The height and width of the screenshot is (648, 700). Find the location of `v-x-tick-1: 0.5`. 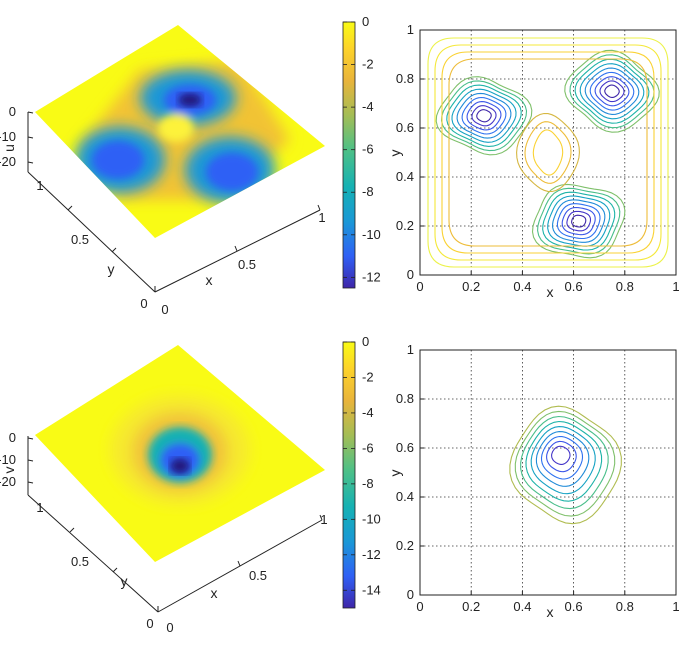

v-x-tick-1: 0.5 is located at coordinates (258, 575).